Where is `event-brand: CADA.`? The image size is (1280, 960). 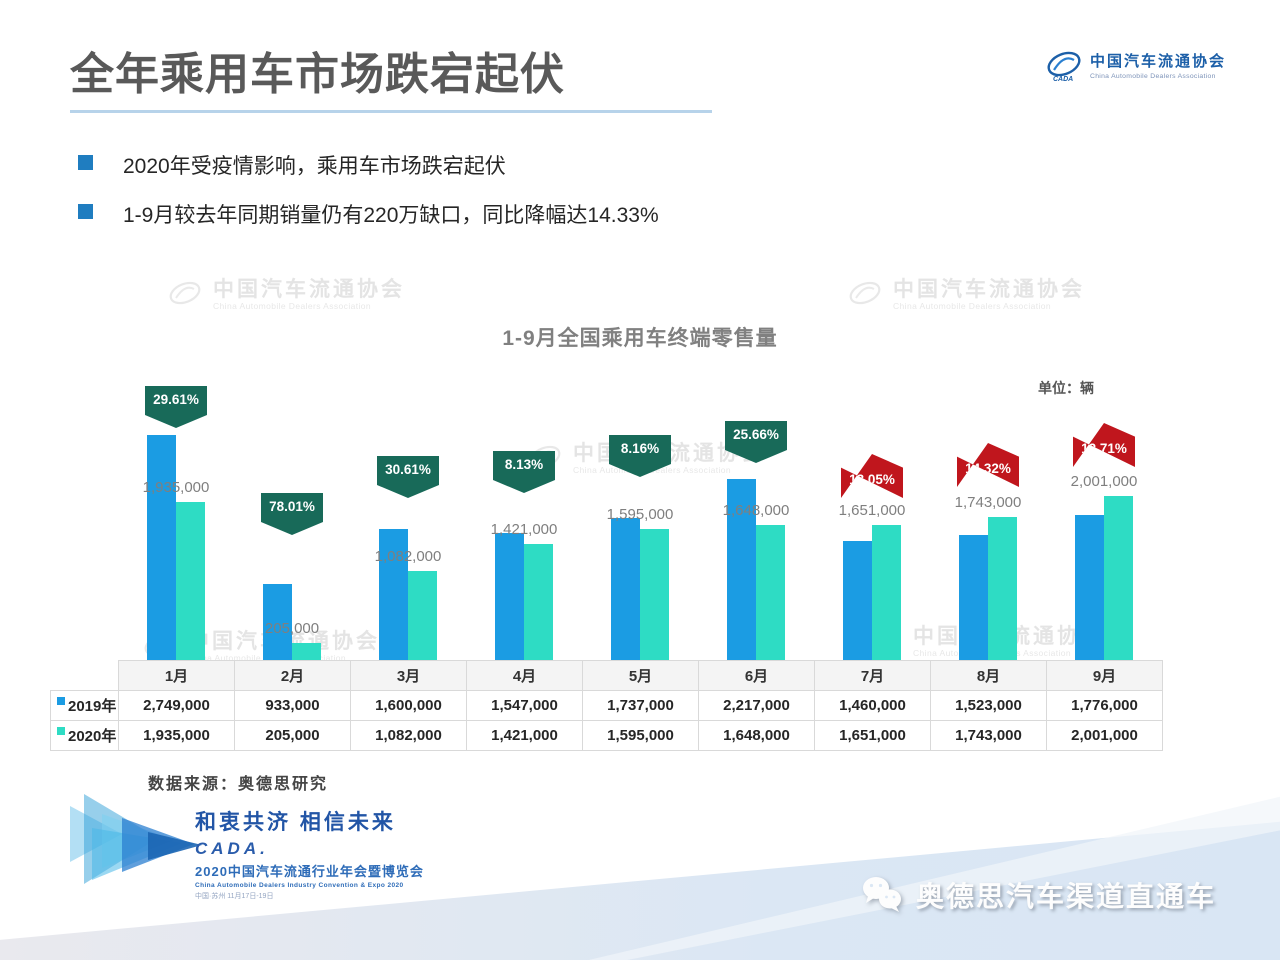
event-brand: CADA. is located at coordinates (232, 848).